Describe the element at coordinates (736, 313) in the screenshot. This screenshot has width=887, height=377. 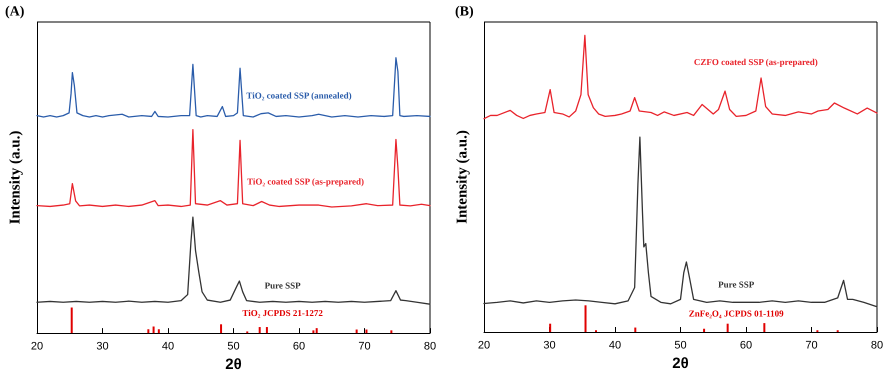
I see `series-label: ZnFe₂O₄ JCPDS 01-1109` at that location.